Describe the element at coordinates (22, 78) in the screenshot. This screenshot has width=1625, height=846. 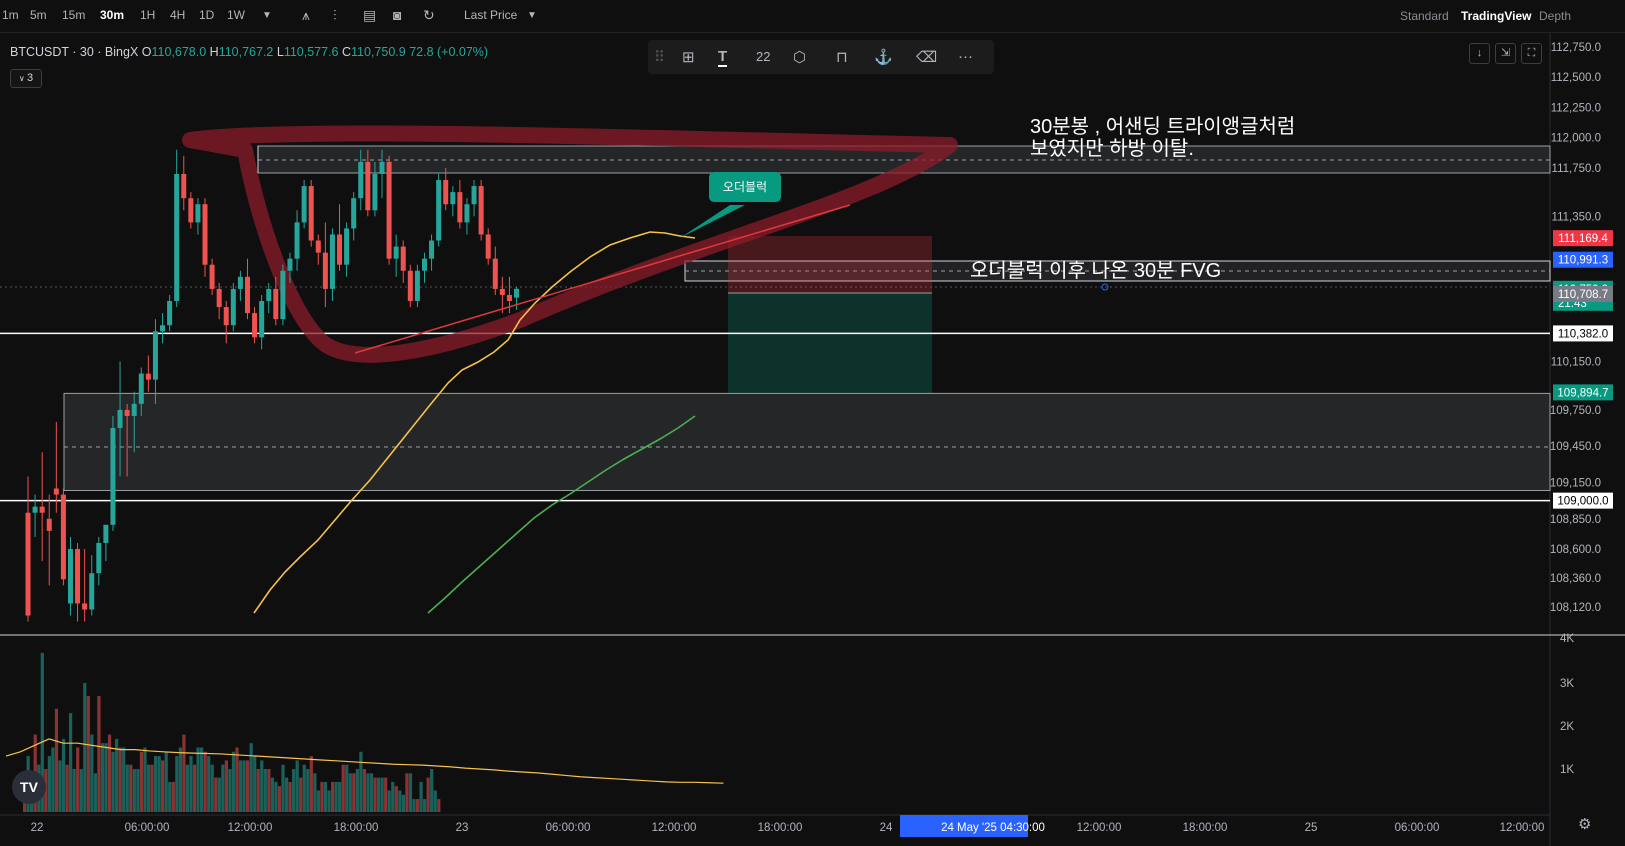
I see `chevron-down-icon: ∨` at that location.